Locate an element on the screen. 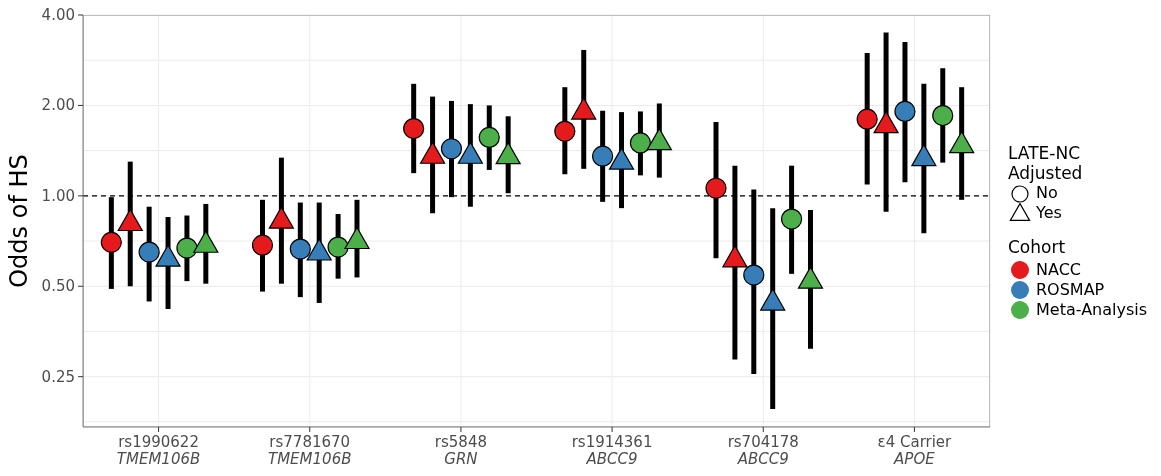 This screenshot has height=476, width=1161. y-tick-label: 0.50 is located at coordinates (58, 286).